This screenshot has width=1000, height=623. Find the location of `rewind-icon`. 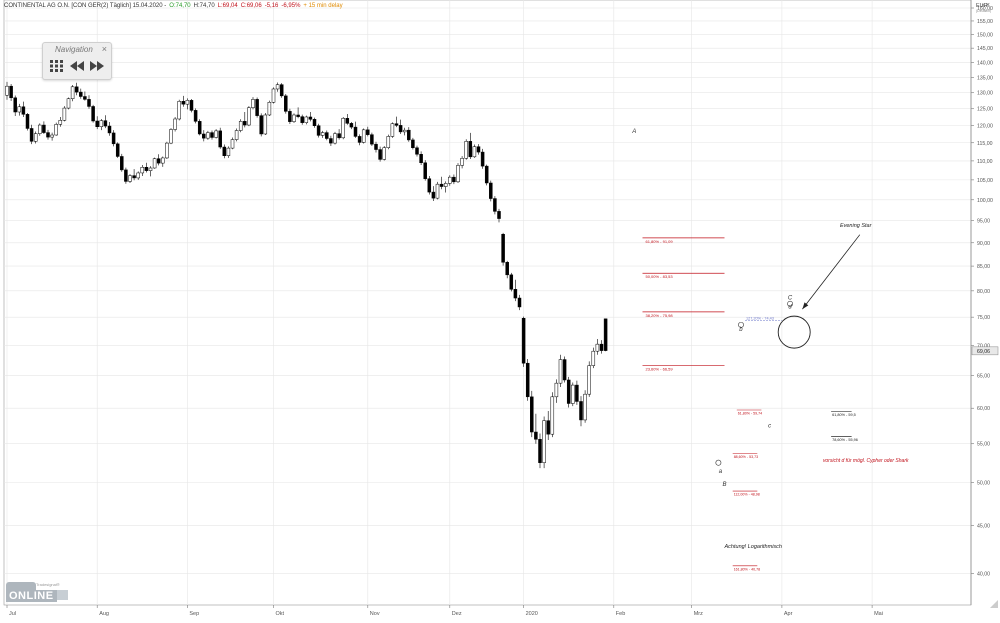

rewind-icon is located at coordinates (77, 67).